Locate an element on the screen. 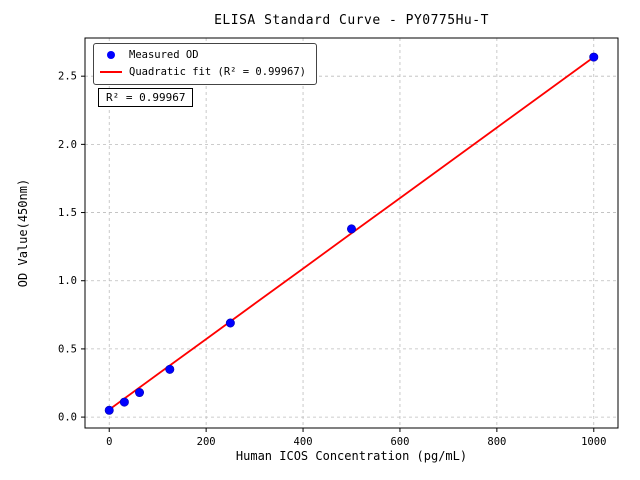 The width and height of the screenshot is (640, 480). x-tick-label: 400 is located at coordinates (303, 442).